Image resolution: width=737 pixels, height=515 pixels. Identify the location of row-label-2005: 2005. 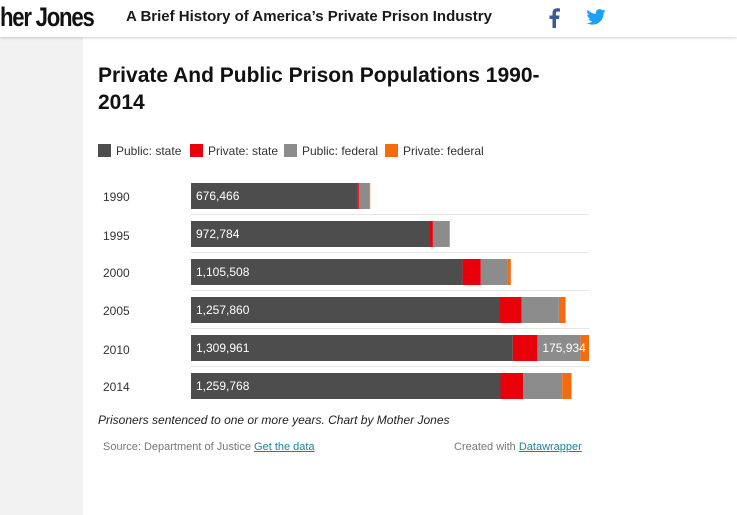
(116, 311).